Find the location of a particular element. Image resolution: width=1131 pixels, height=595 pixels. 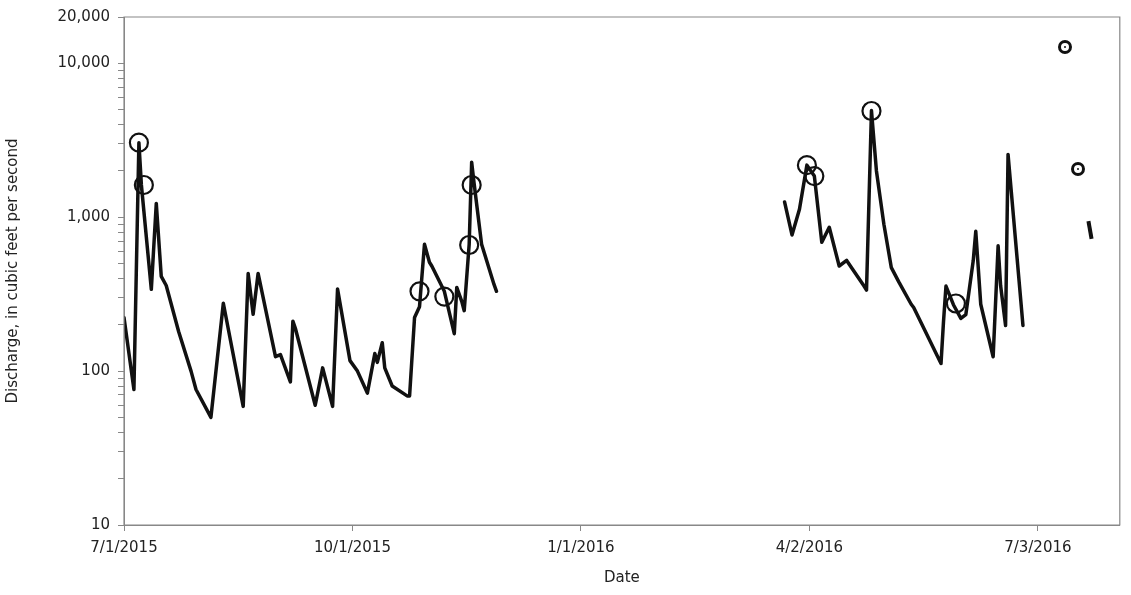

x-tick-label: 4/2/2016 is located at coordinates (809, 546).